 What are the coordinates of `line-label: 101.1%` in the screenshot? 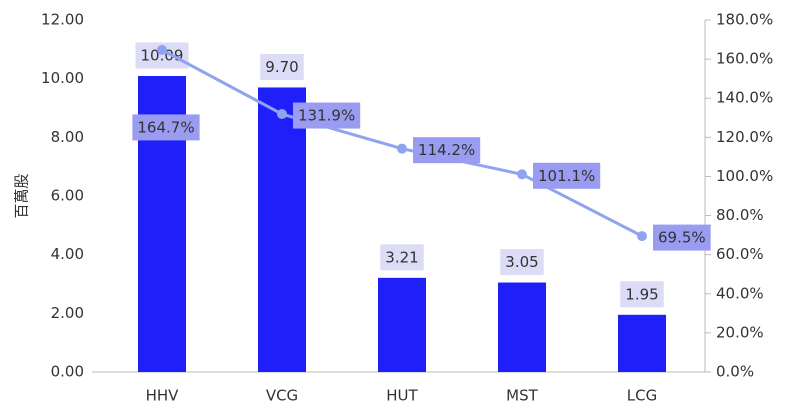 It's located at (566, 176).